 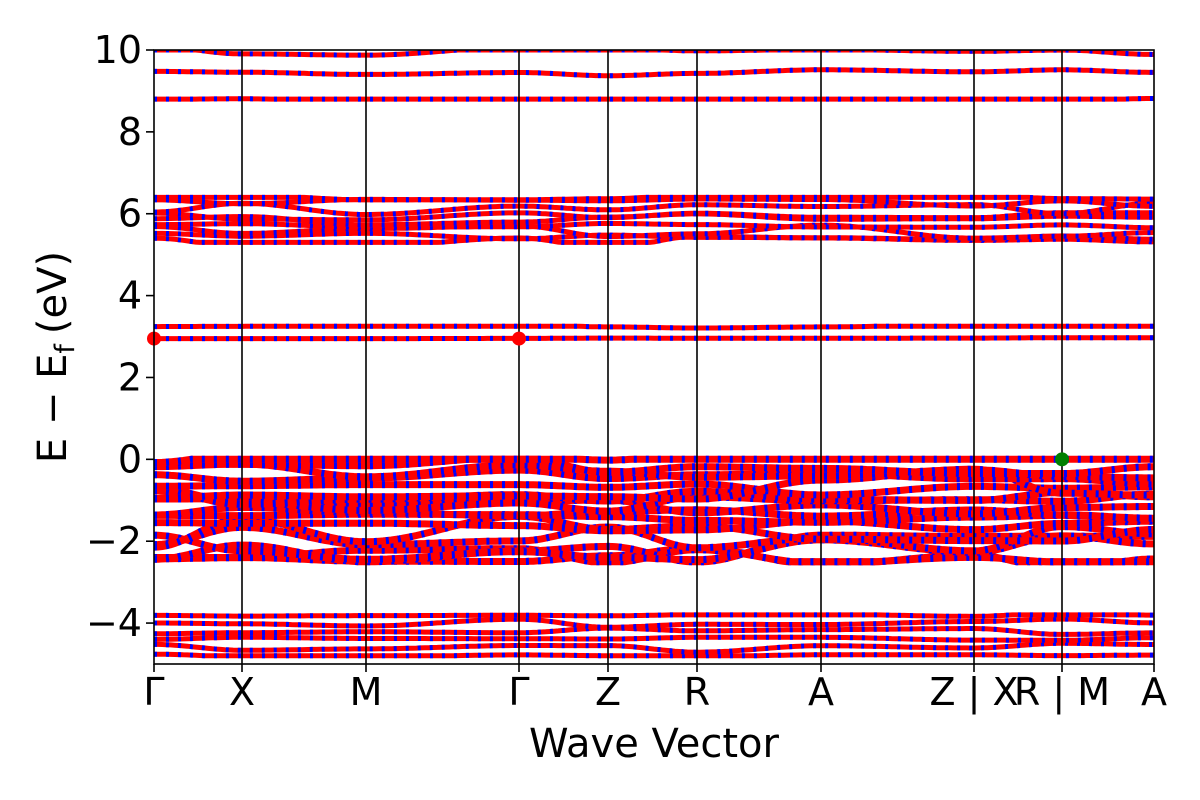 What do you see at coordinates (114, 623) in the screenshot?
I see `y-tick-label: −4` at bounding box center [114, 623].